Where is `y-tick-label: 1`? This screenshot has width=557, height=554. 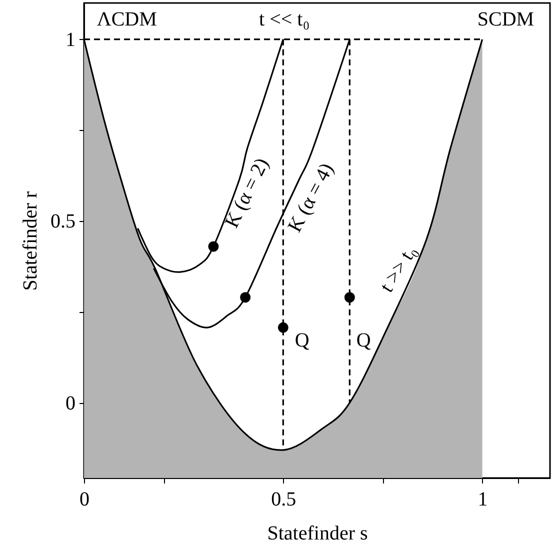 y-tick-label: 1 is located at coordinates (71, 39).